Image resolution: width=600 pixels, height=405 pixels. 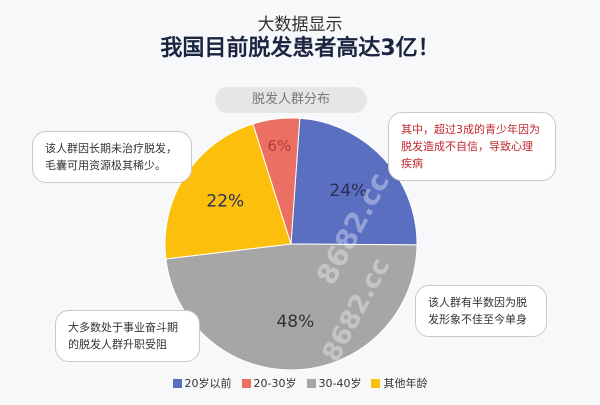 What do you see at coordinates (481, 311) in the screenshot?
I see `callout-bottom-right: 该人群有半数因为脱发形象不佳至今单身` at bounding box center [481, 311].